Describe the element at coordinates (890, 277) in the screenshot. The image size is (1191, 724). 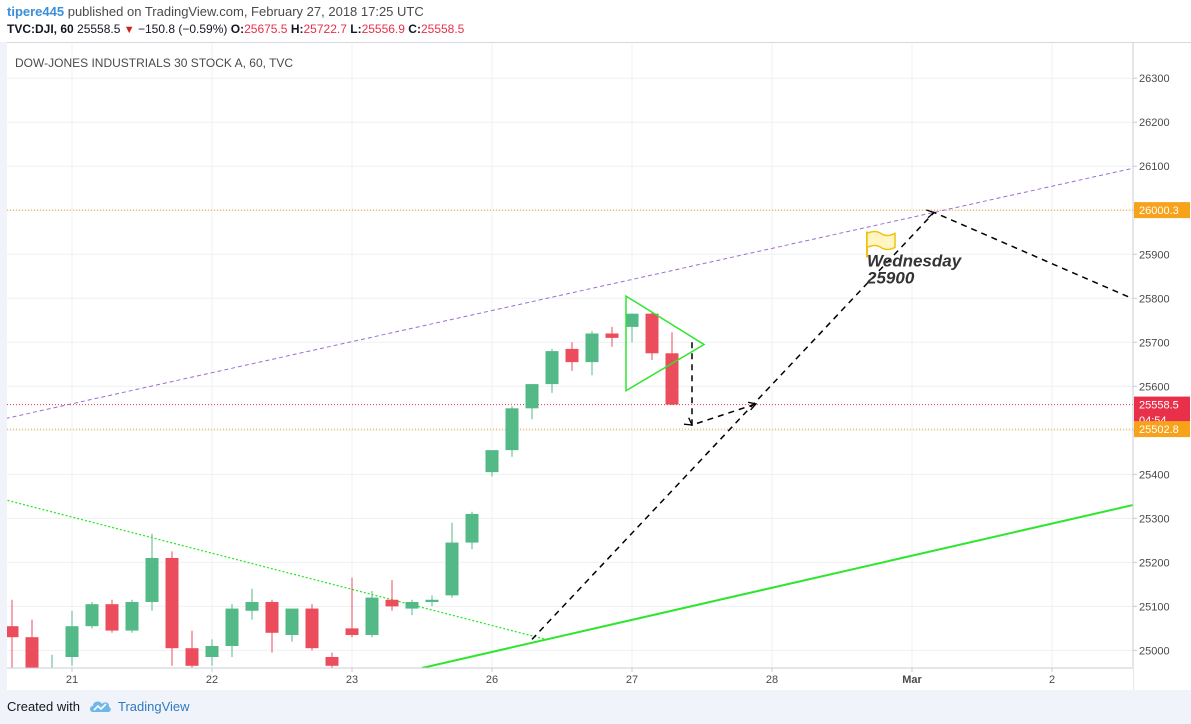
I see `annotation-price: 25900` at that location.